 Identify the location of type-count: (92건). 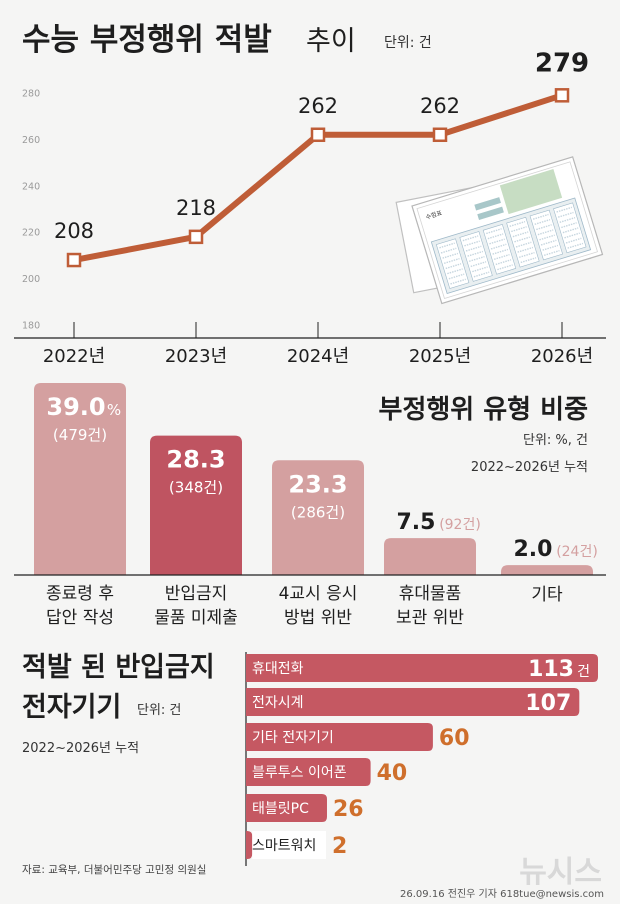
(460, 525).